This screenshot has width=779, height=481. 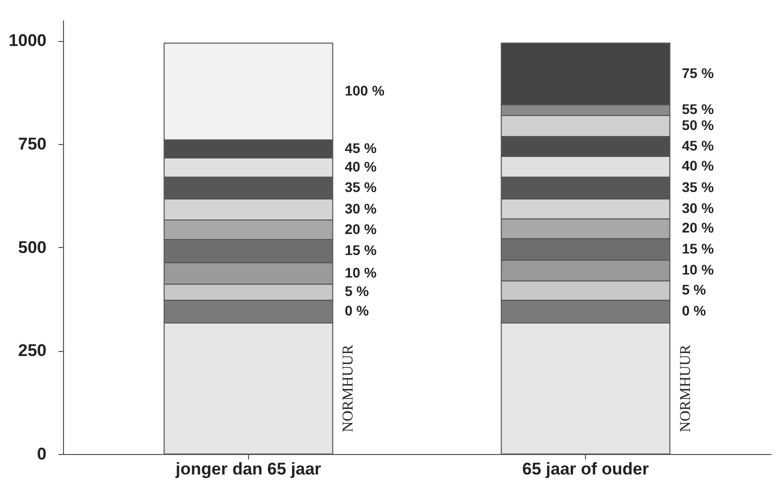 What do you see at coordinates (698, 125) in the screenshot?
I see `series-label: 50 %` at bounding box center [698, 125].